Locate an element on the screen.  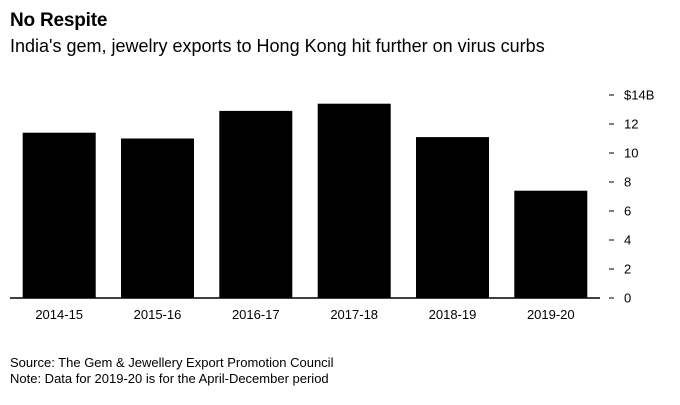
y-tick-label: 6 is located at coordinates (627, 211).